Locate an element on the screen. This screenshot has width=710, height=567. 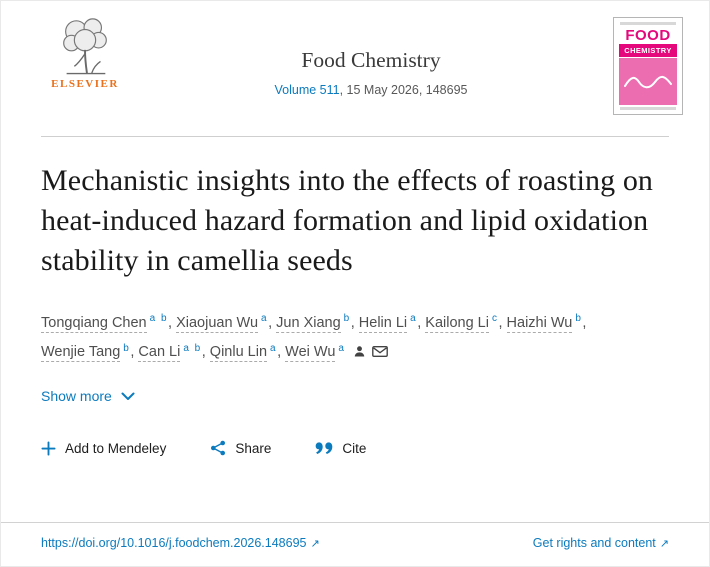
person-icon is located at coordinates (359, 352).